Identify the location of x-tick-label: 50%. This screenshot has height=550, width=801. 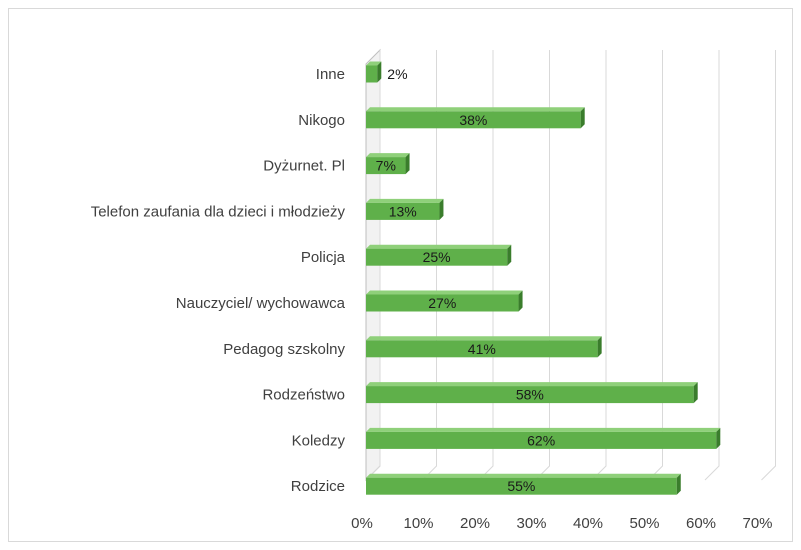
(644, 523).